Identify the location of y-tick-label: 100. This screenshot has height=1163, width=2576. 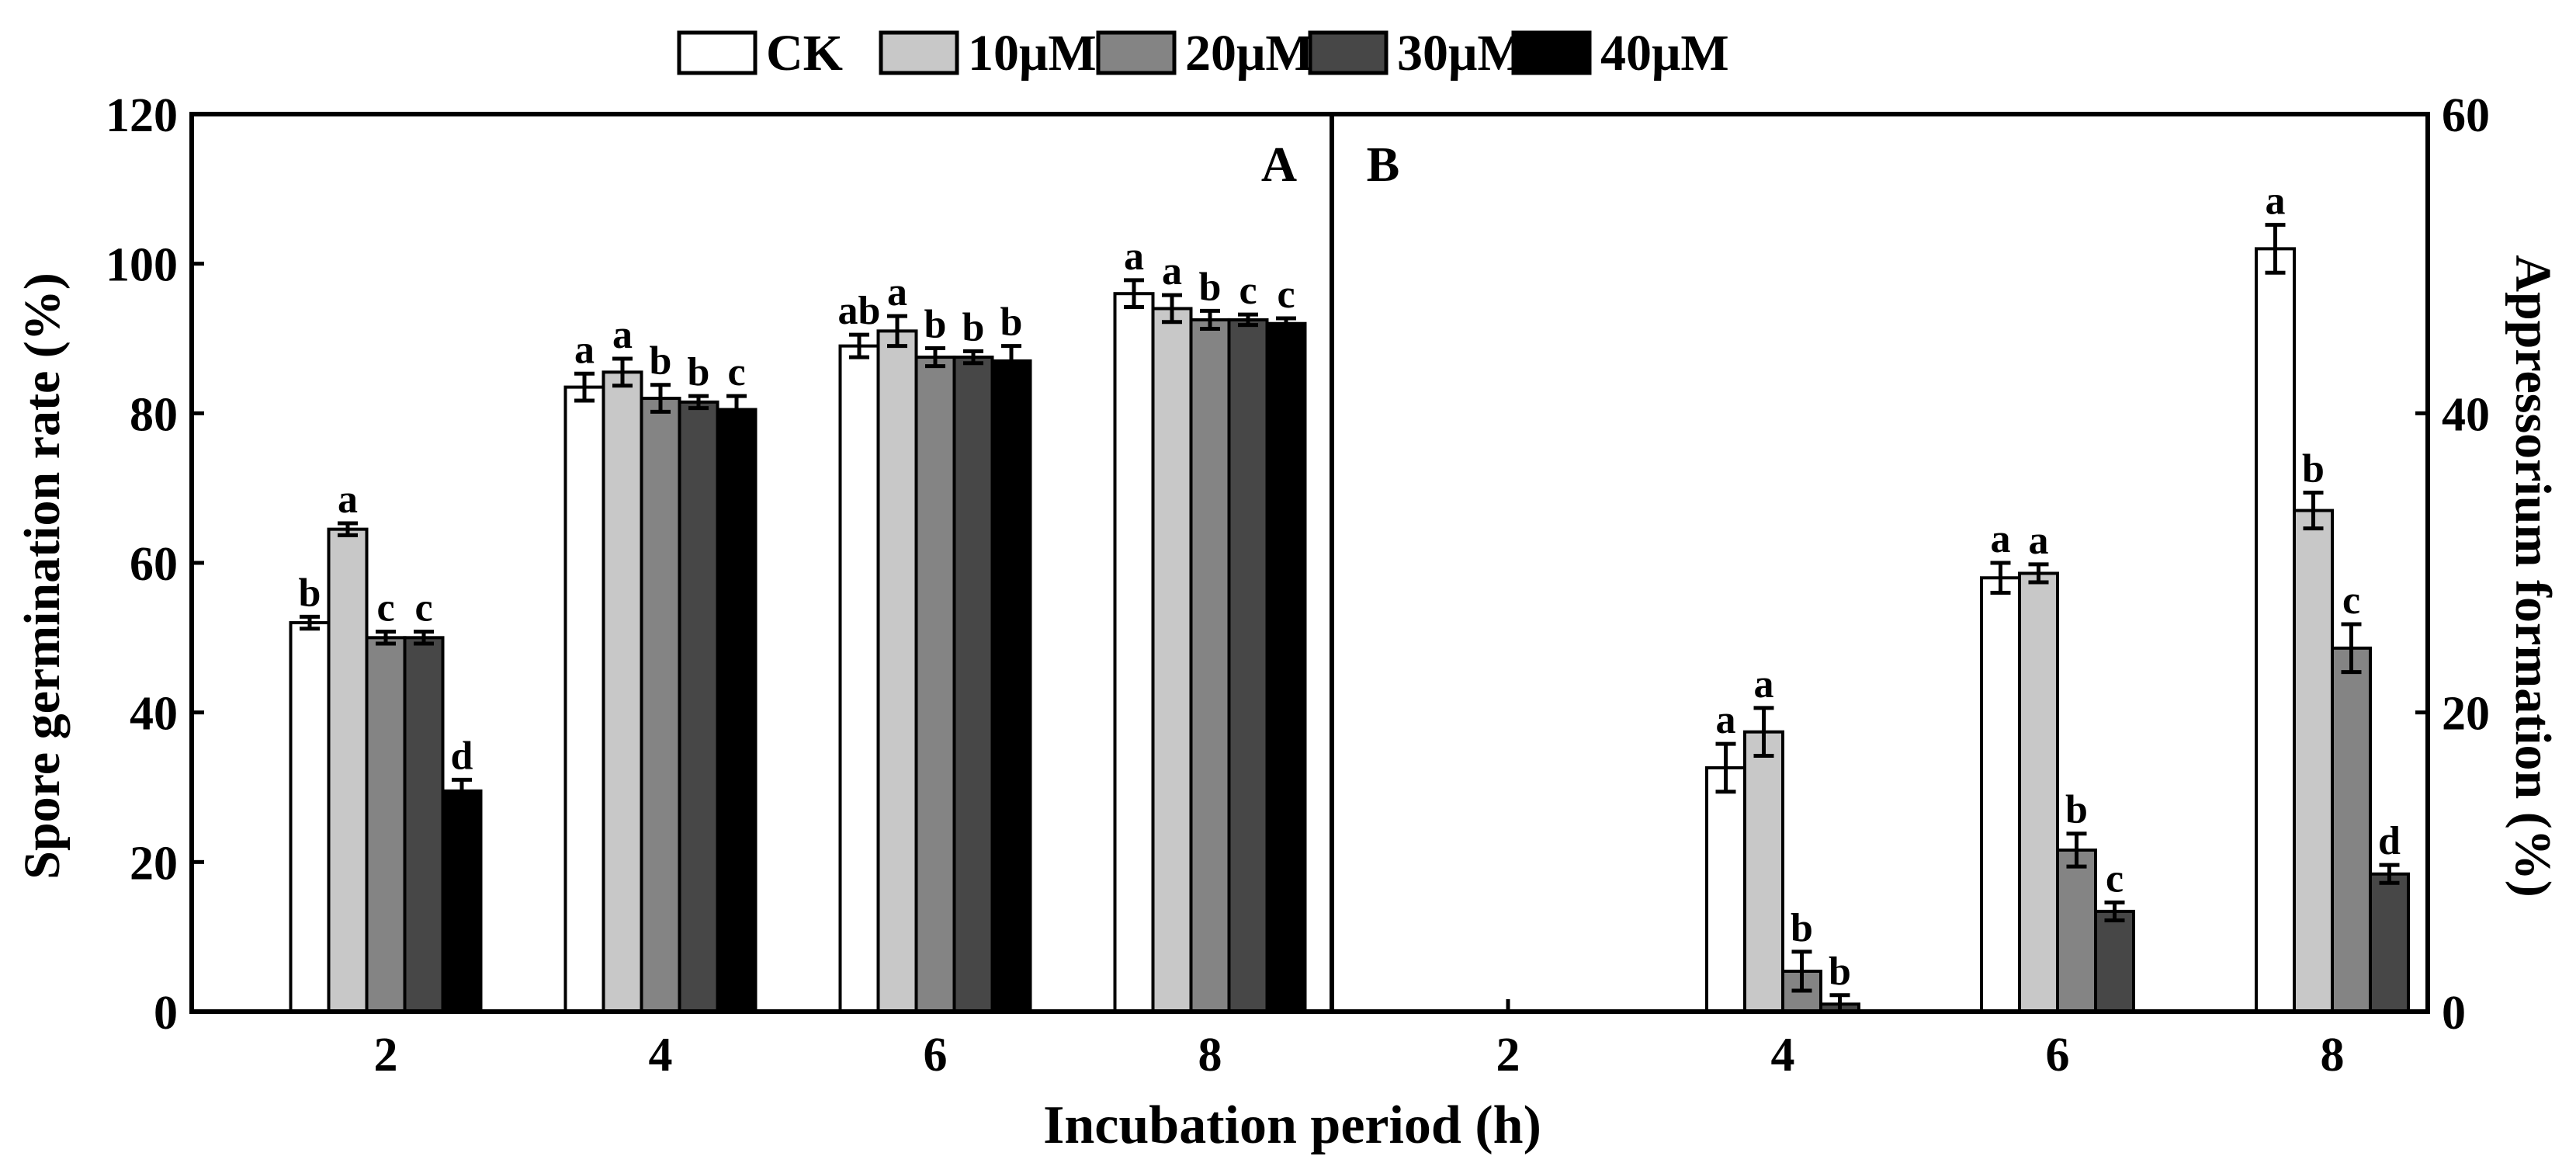
(142, 265).